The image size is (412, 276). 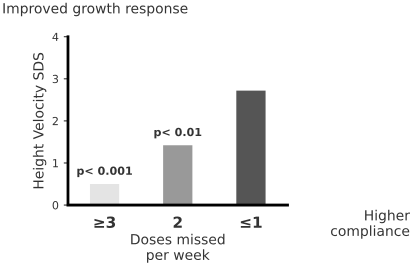 I want to click on x-tick-label: ≤1, so click(x=251, y=222).